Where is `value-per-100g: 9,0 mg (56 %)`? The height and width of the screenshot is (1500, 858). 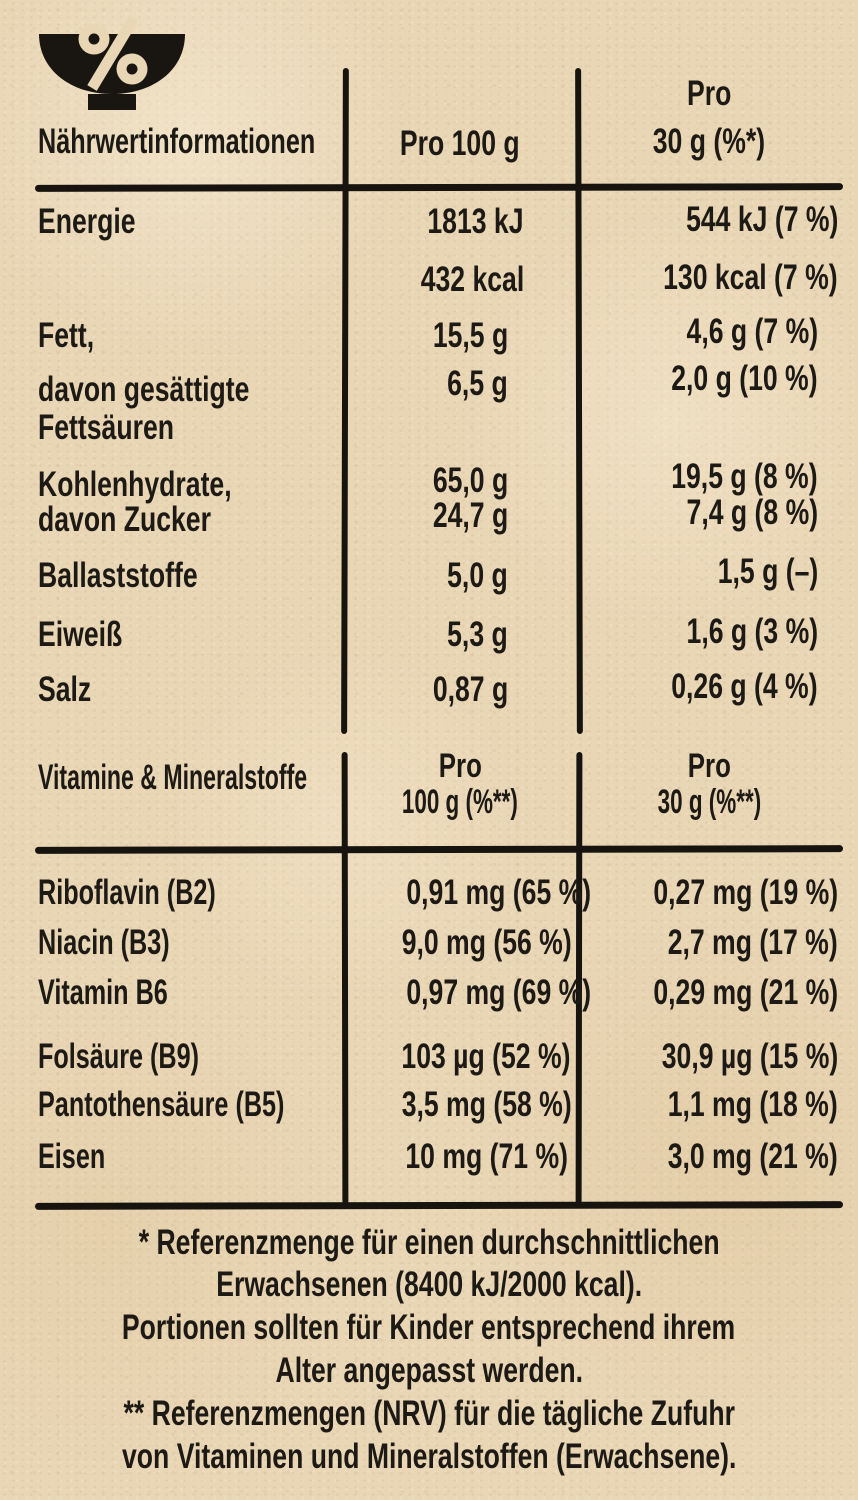 value-per-100g: 9,0 mg (56 %) is located at coordinates (486, 942).